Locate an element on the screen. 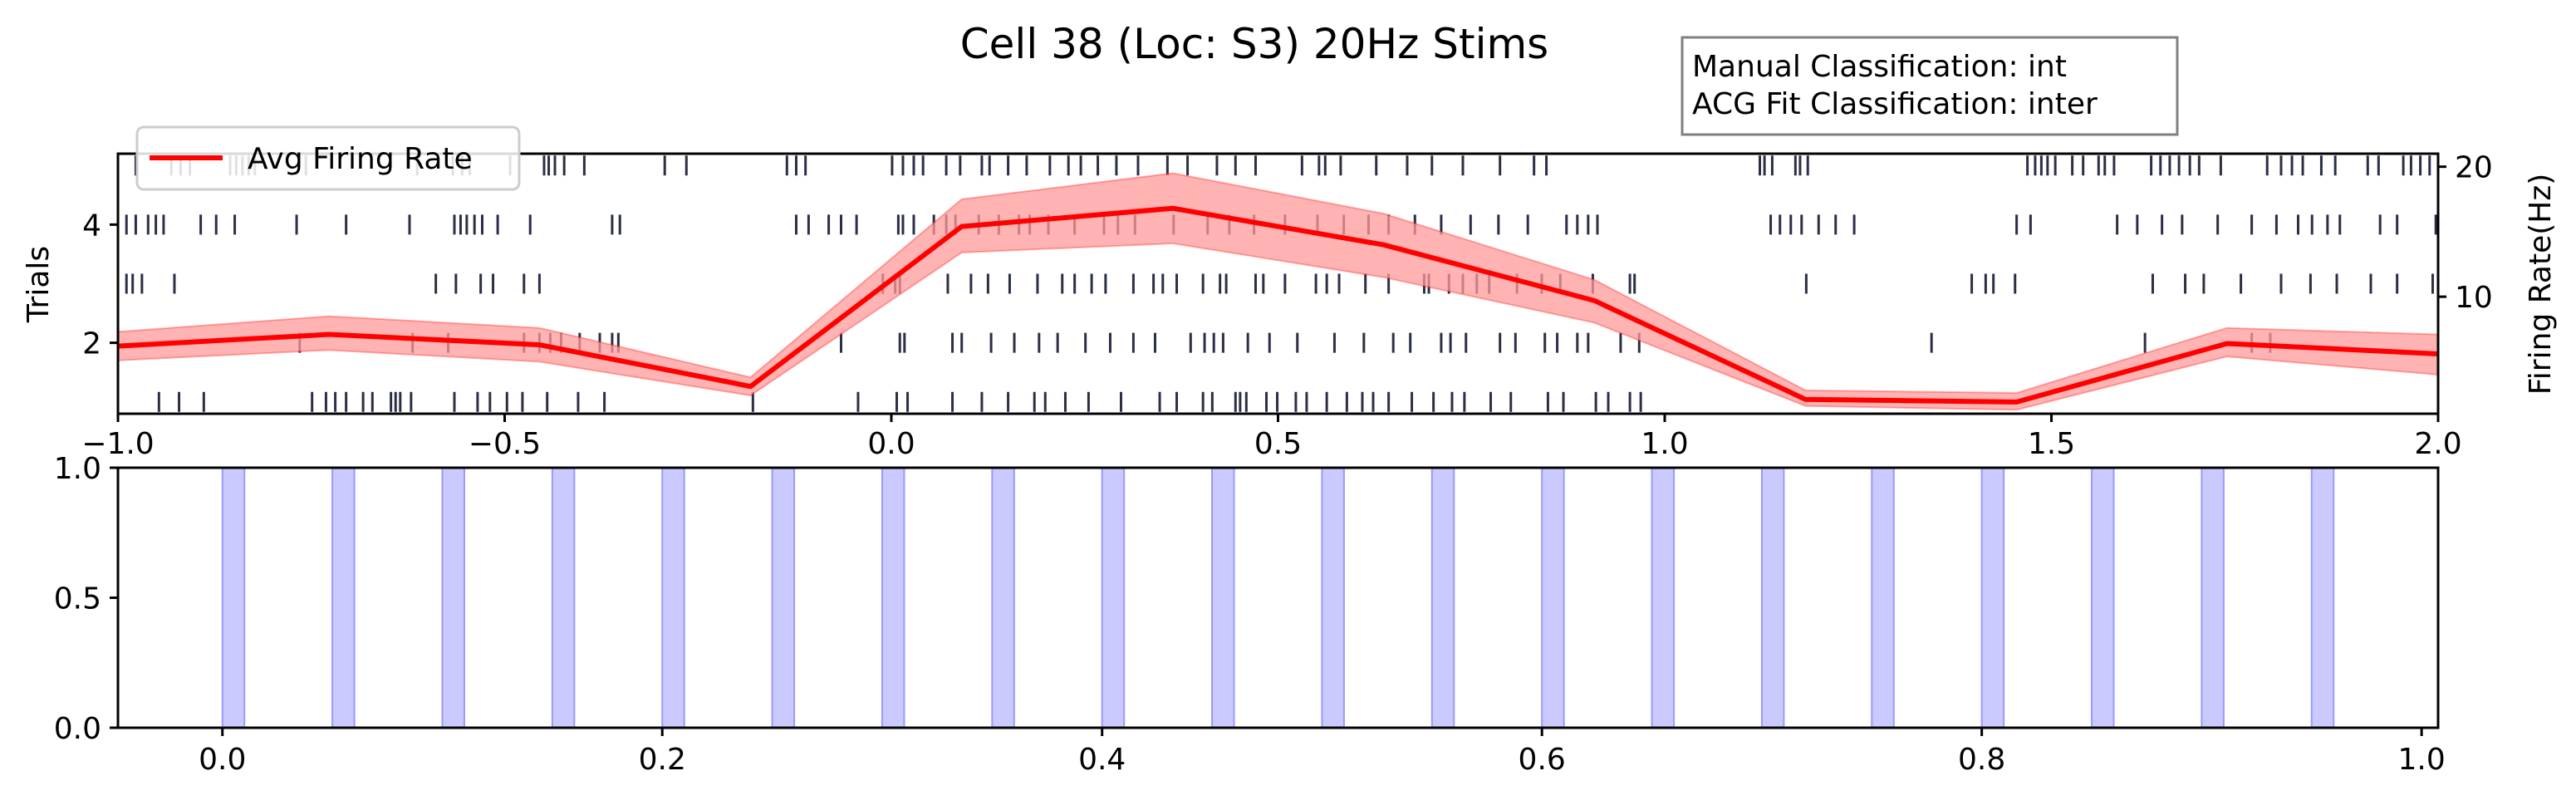  raster-x-tick-label: 1.5 is located at coordinates (2051, 444).